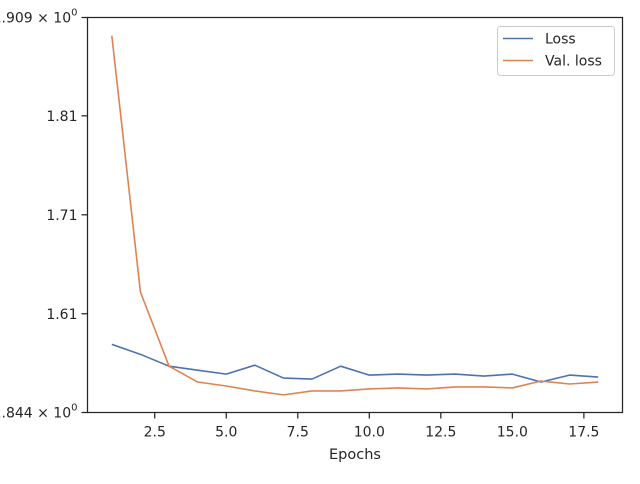 The width and height of the screenshot is (640, 484). I want to click on y-tick-label-base: 1.844 × 10, so click(35, 414).